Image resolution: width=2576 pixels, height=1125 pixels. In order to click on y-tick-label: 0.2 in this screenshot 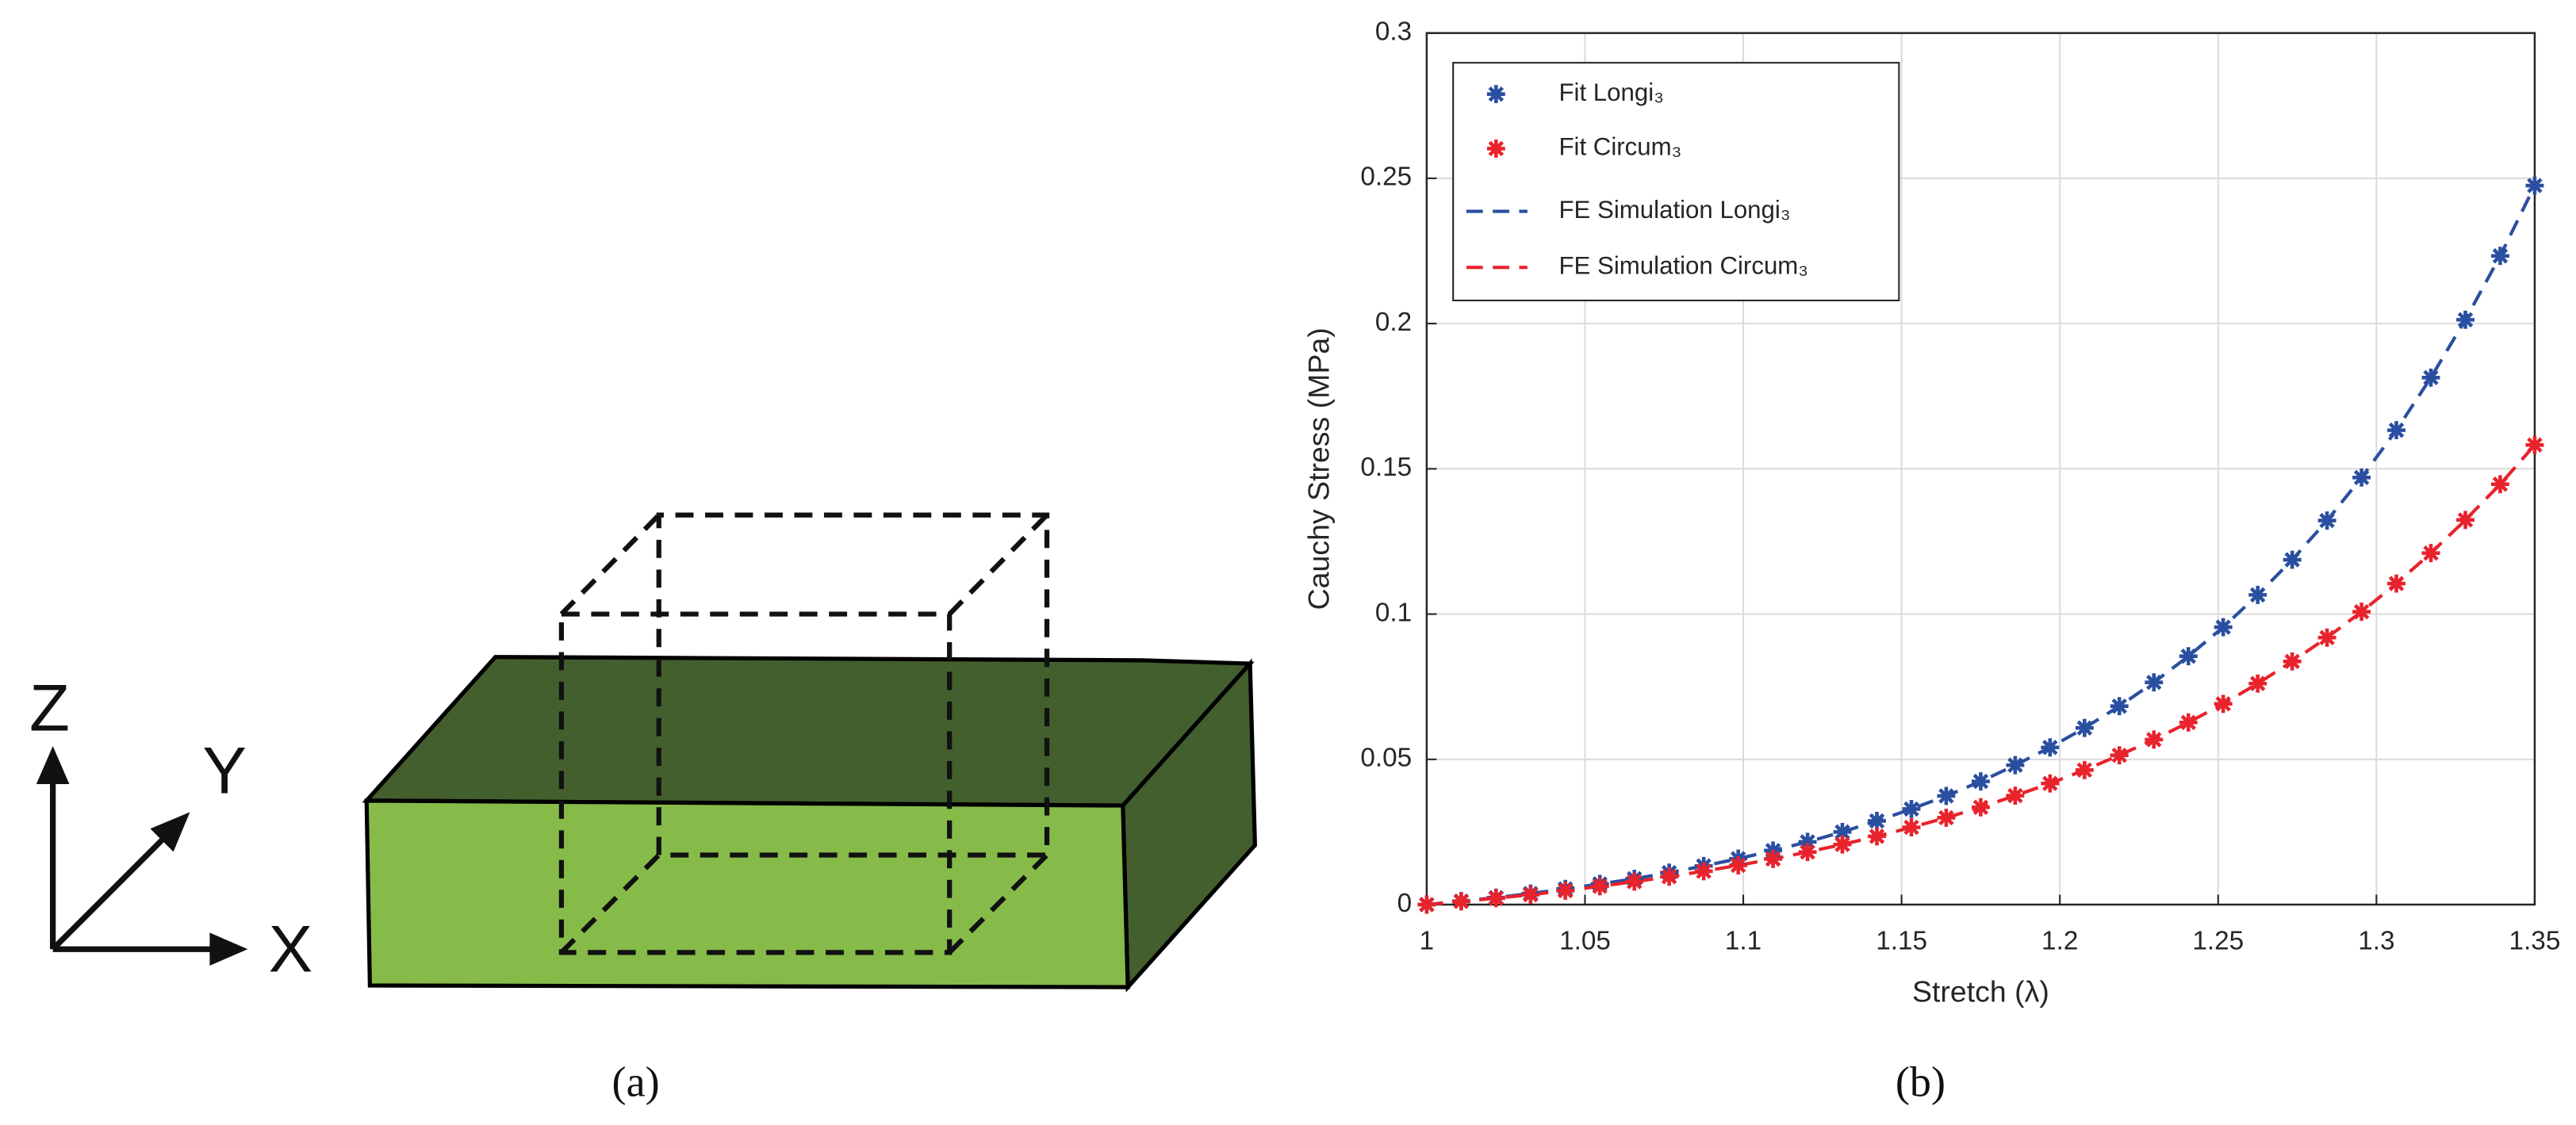, I will do `click(1393, 322)`.